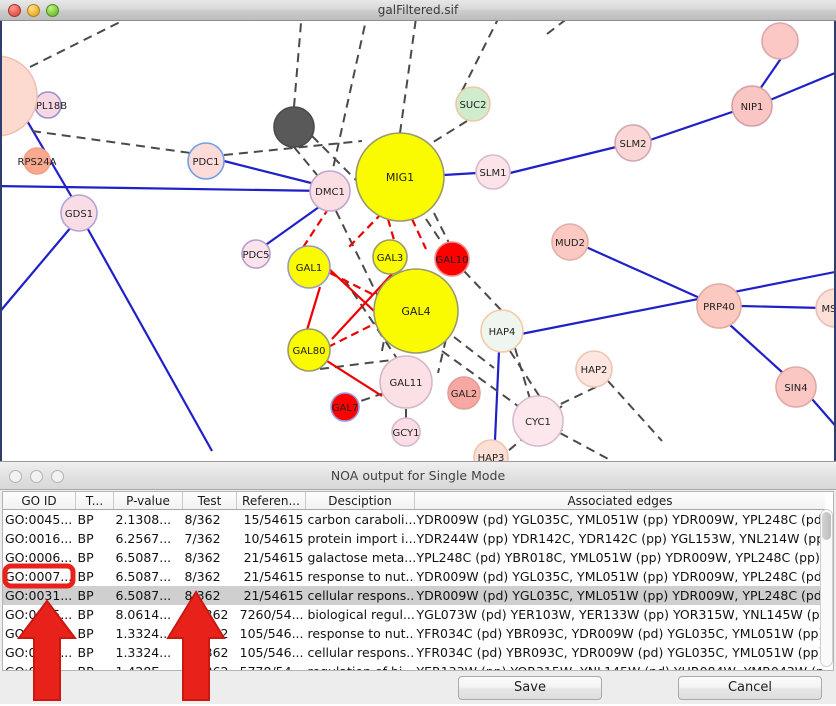 The width and height of the screenshot is (836, 706). I want to click on network-node-gal4: GAL4, so click(416, 311).